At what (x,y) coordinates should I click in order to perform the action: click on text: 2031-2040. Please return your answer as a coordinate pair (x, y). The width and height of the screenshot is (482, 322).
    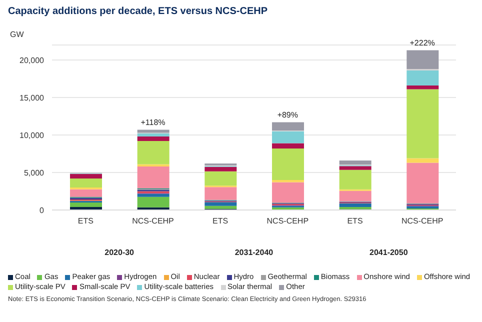
    Looking at the image, I should click on (254, 252).